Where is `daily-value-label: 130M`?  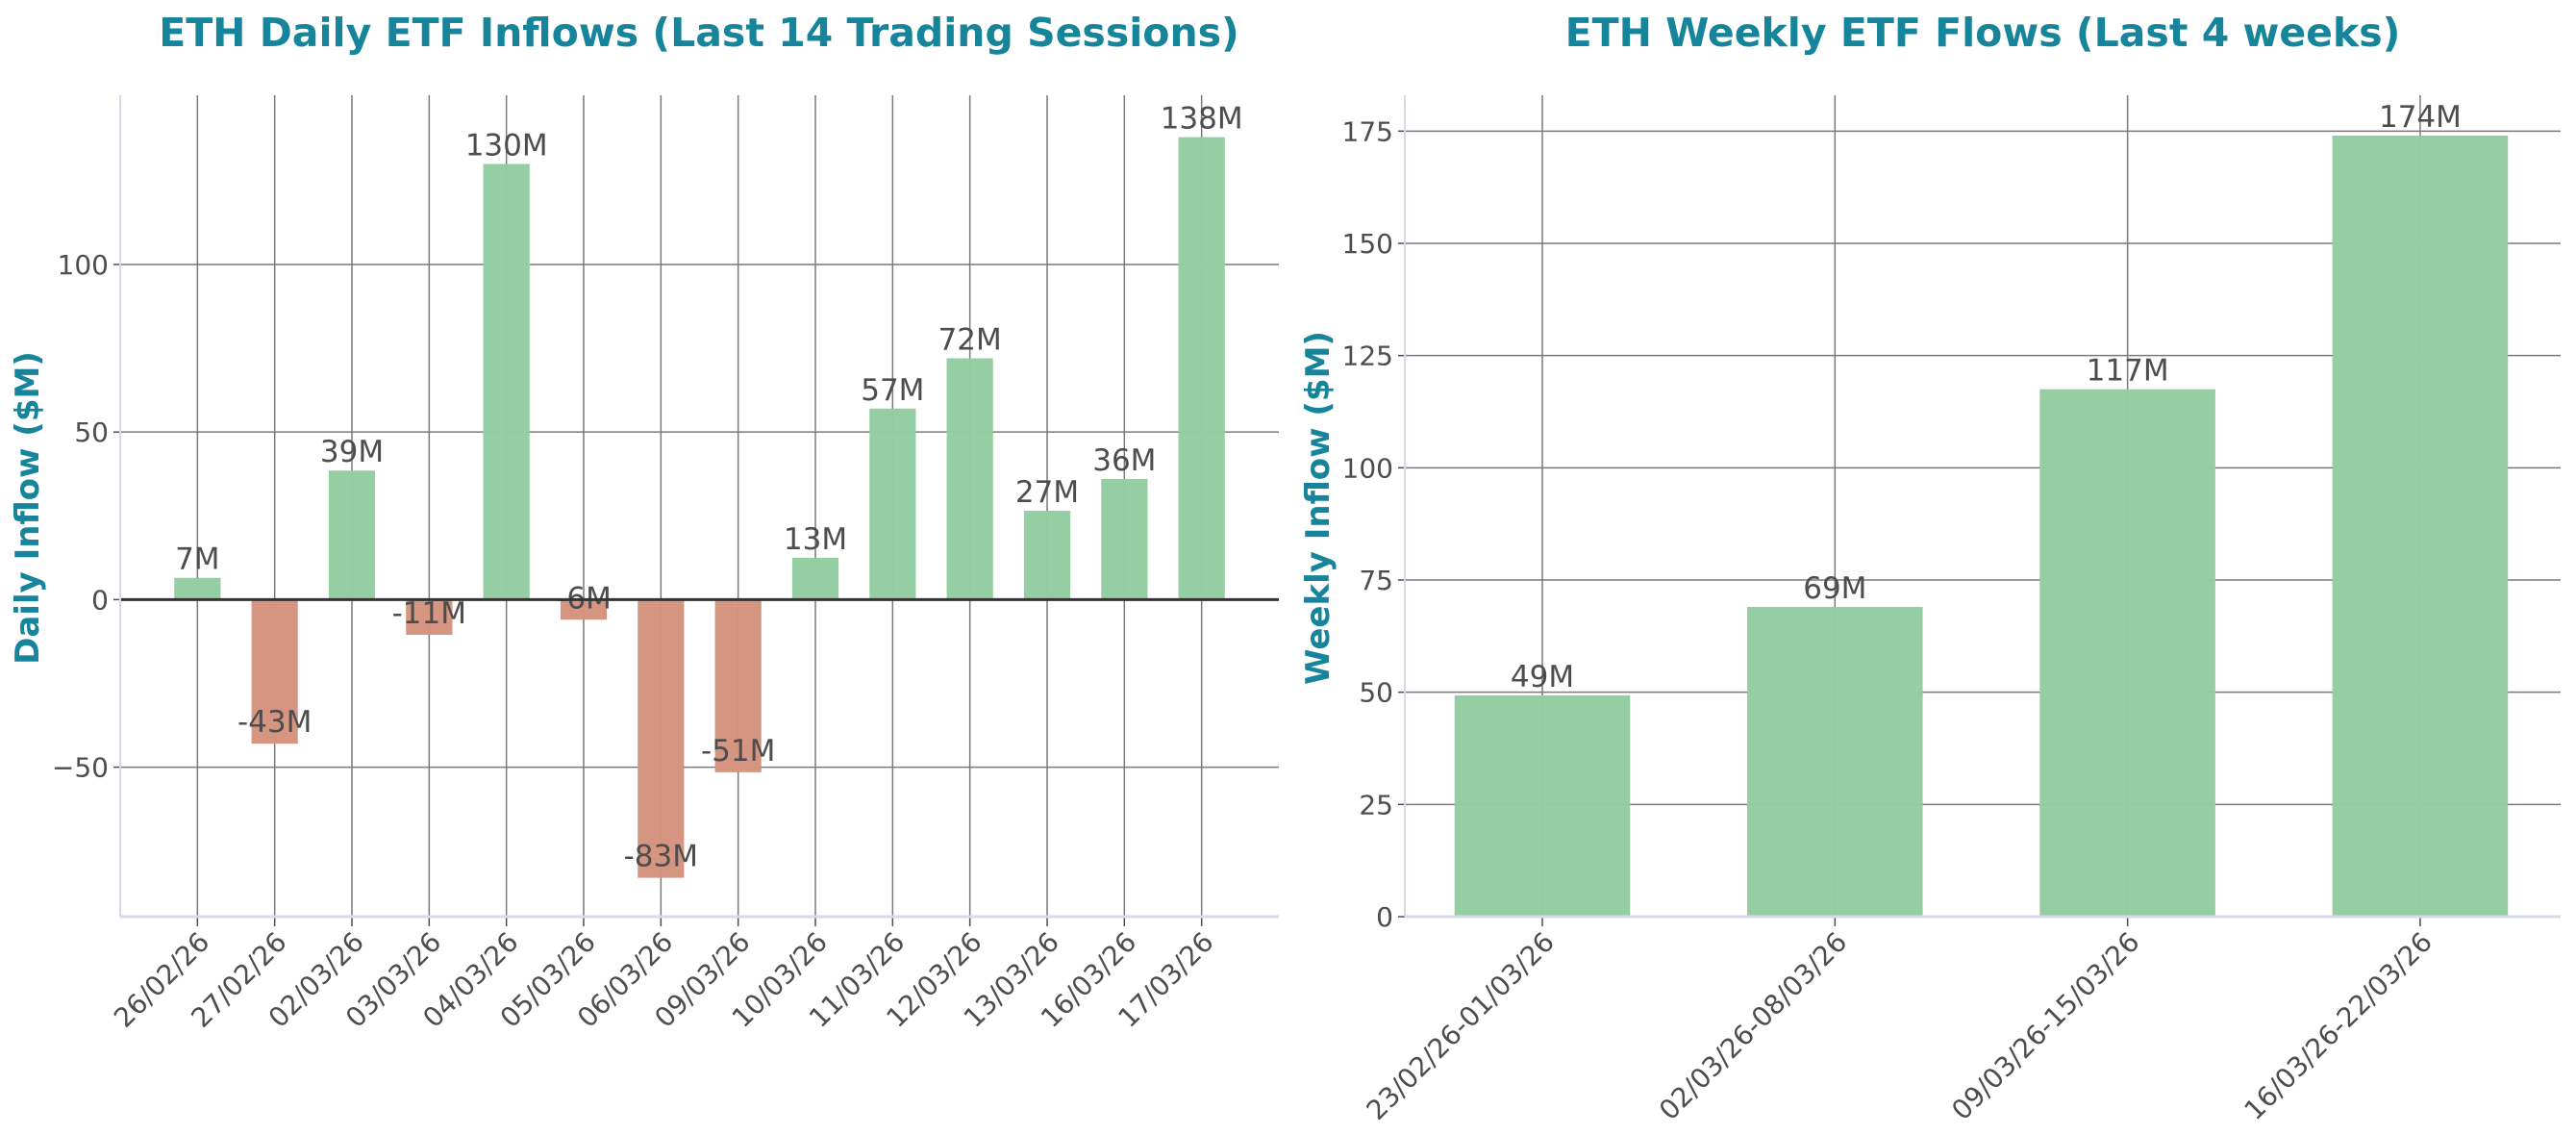 daily-value-label: 130M is located at coordinates (506, 145).